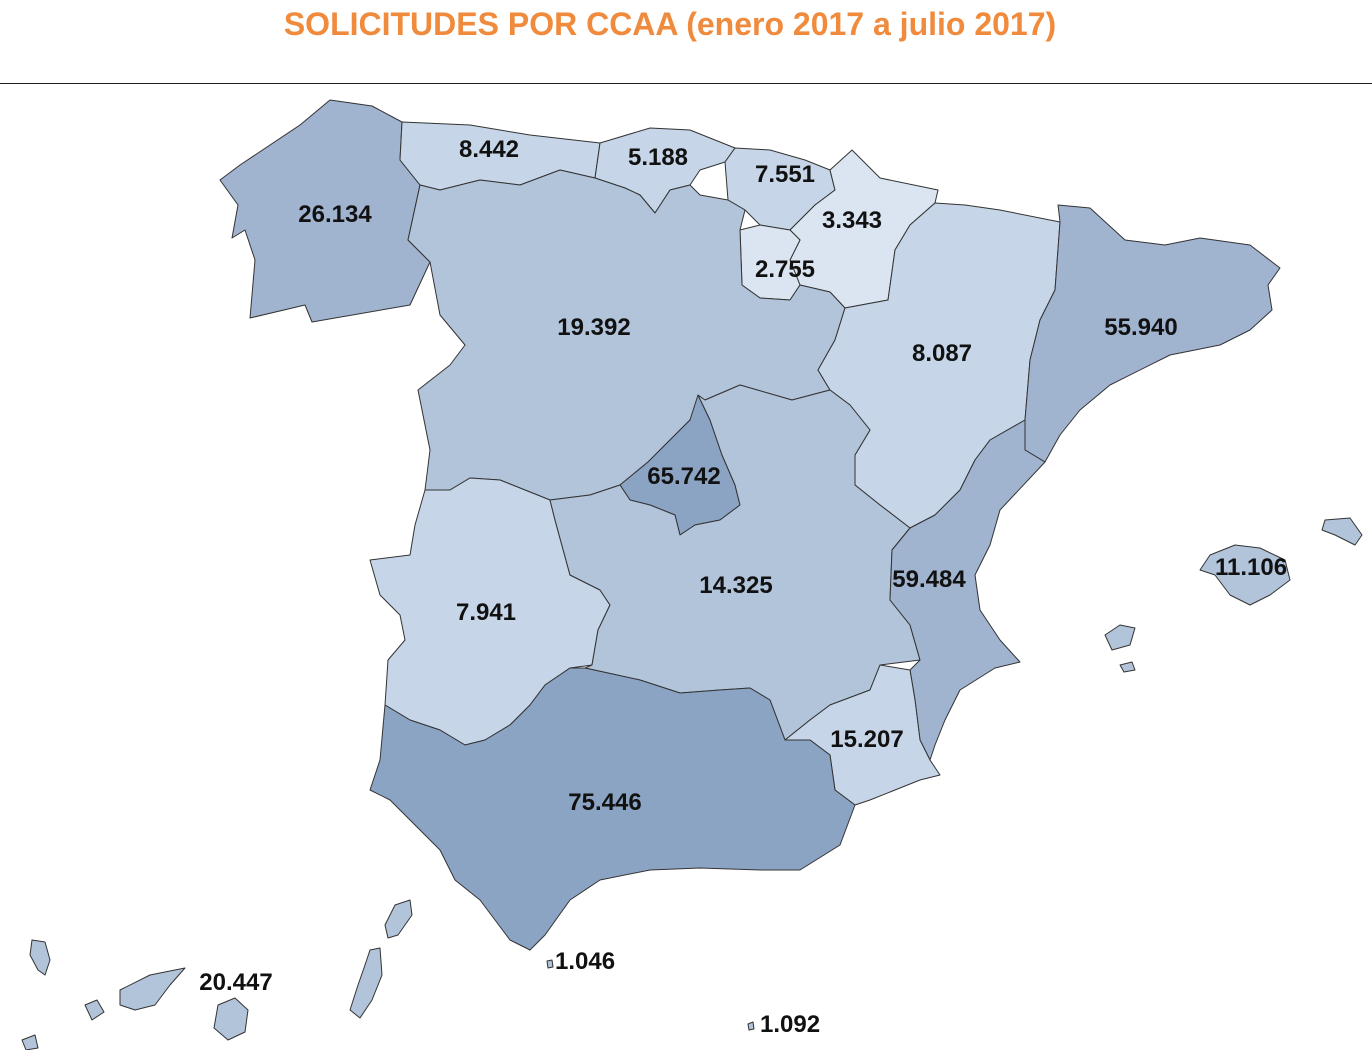 The image size is (1372, 1050). Describe the element at coordinates (1140, 327) in the screenshot. I see `value-label-cataluna: 55.940` at that location.